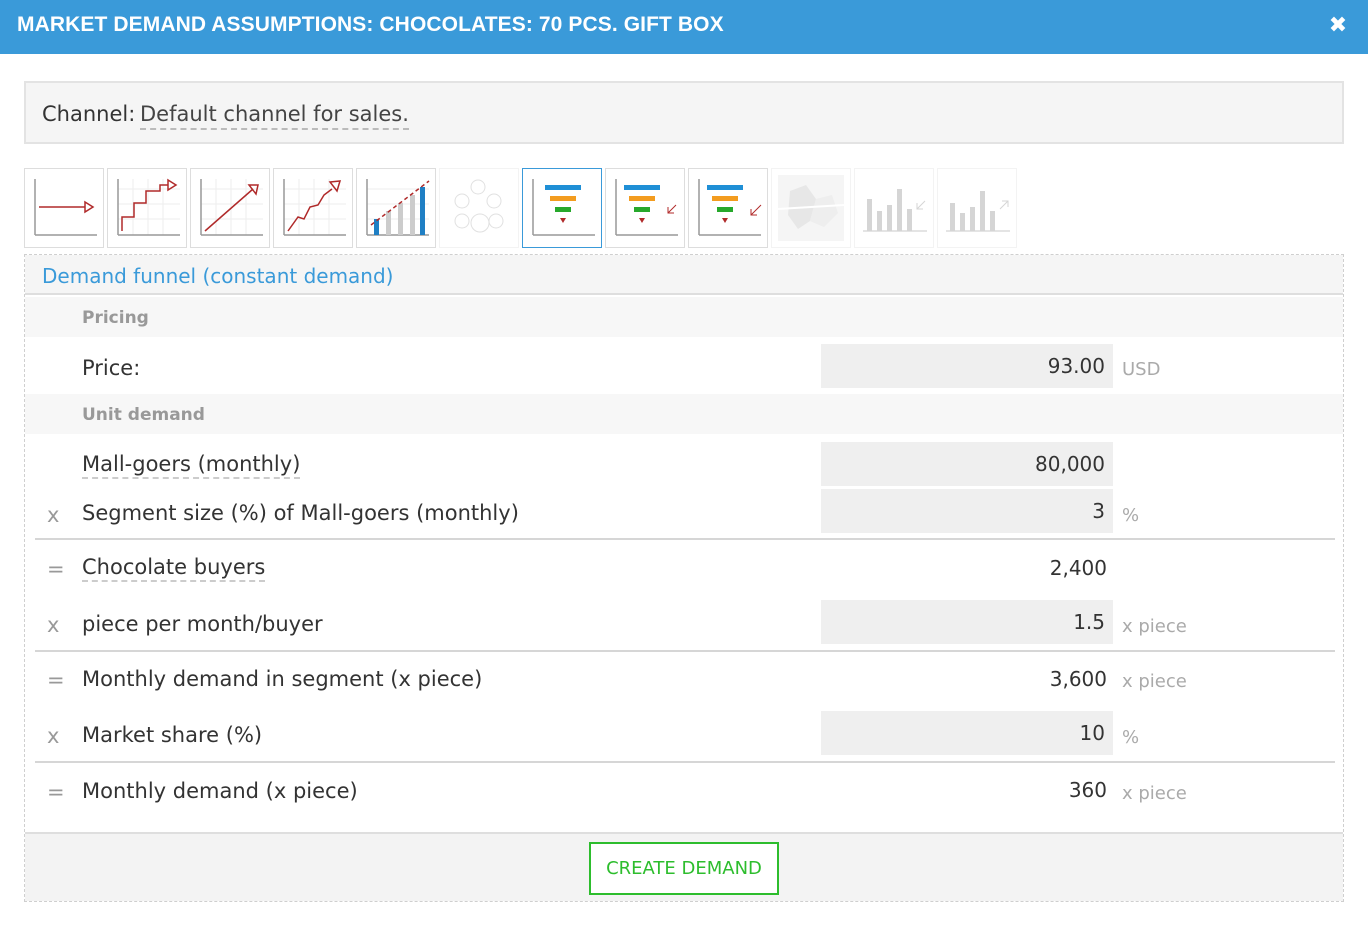  What do you see at coordinates (1131, 515) in the screenshot?
I see `segment-size-unit: %` at bounding box center [1131, 515].